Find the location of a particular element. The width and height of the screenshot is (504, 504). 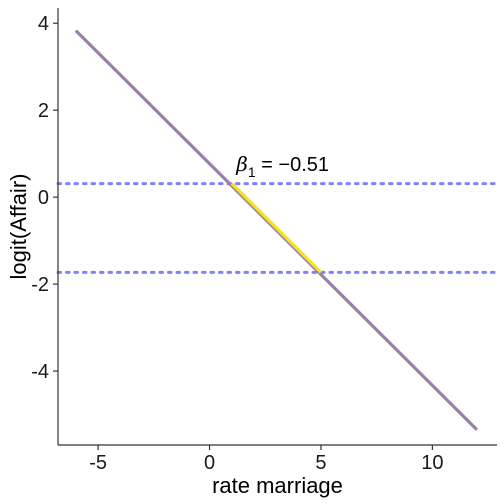

y-tick-label: -4 is located at coordinates (40, 372).